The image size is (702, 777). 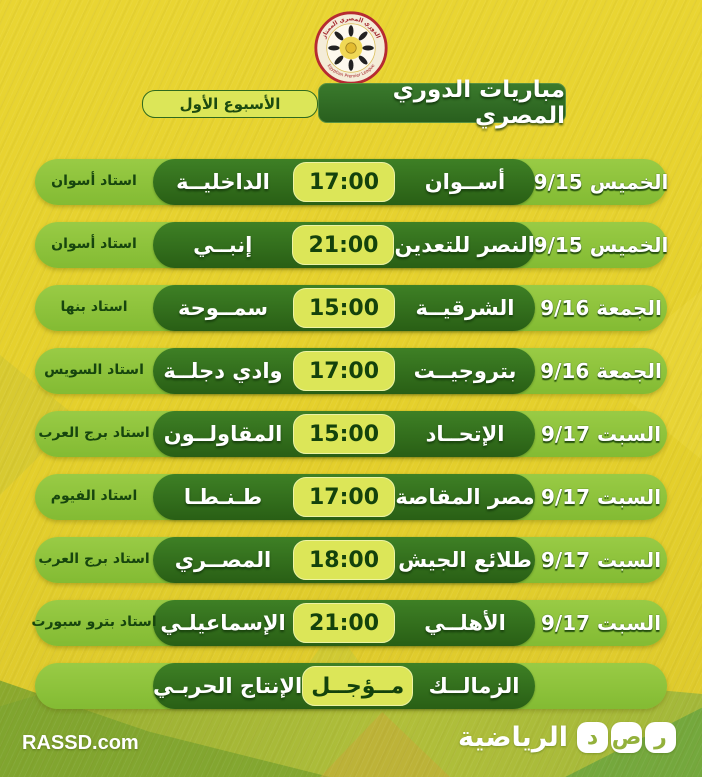 I want to click on team-right: أســوان, so click(x=465, y=182).